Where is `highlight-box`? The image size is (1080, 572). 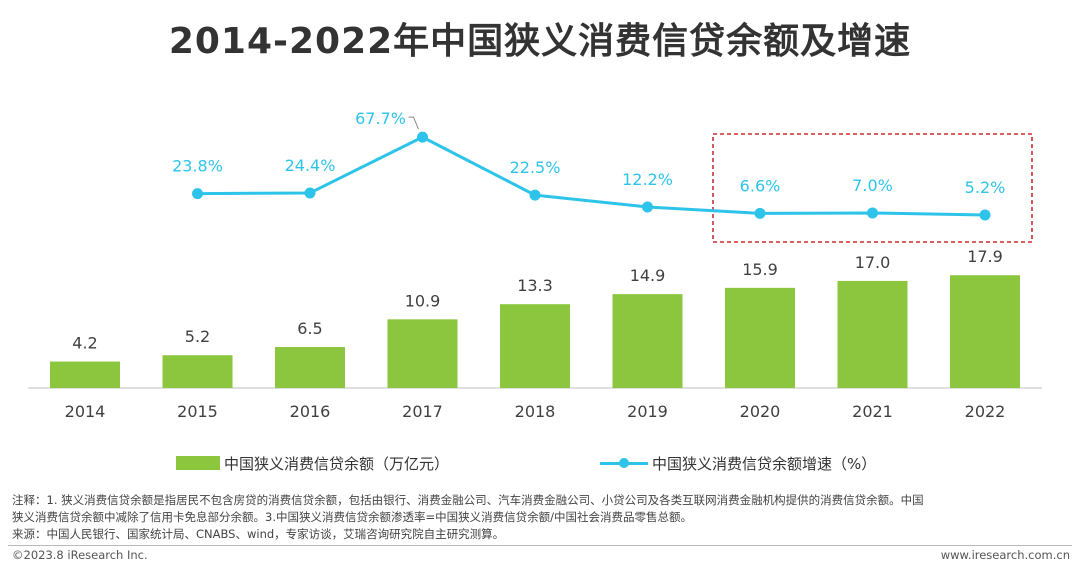 highlight-box is located at coordinates (872, 188).